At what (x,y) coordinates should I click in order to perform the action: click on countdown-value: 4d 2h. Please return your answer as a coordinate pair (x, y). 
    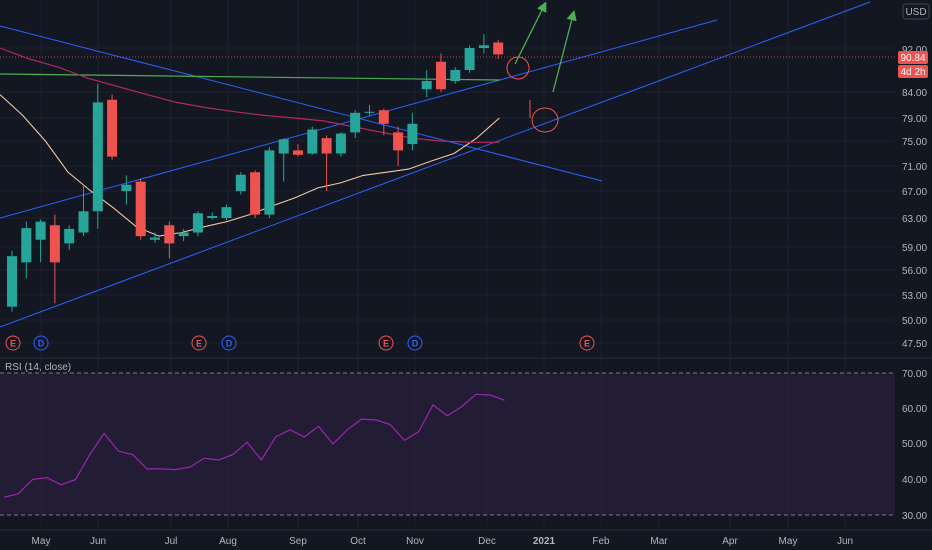
    Looking at the image, I should click on (912, 72).